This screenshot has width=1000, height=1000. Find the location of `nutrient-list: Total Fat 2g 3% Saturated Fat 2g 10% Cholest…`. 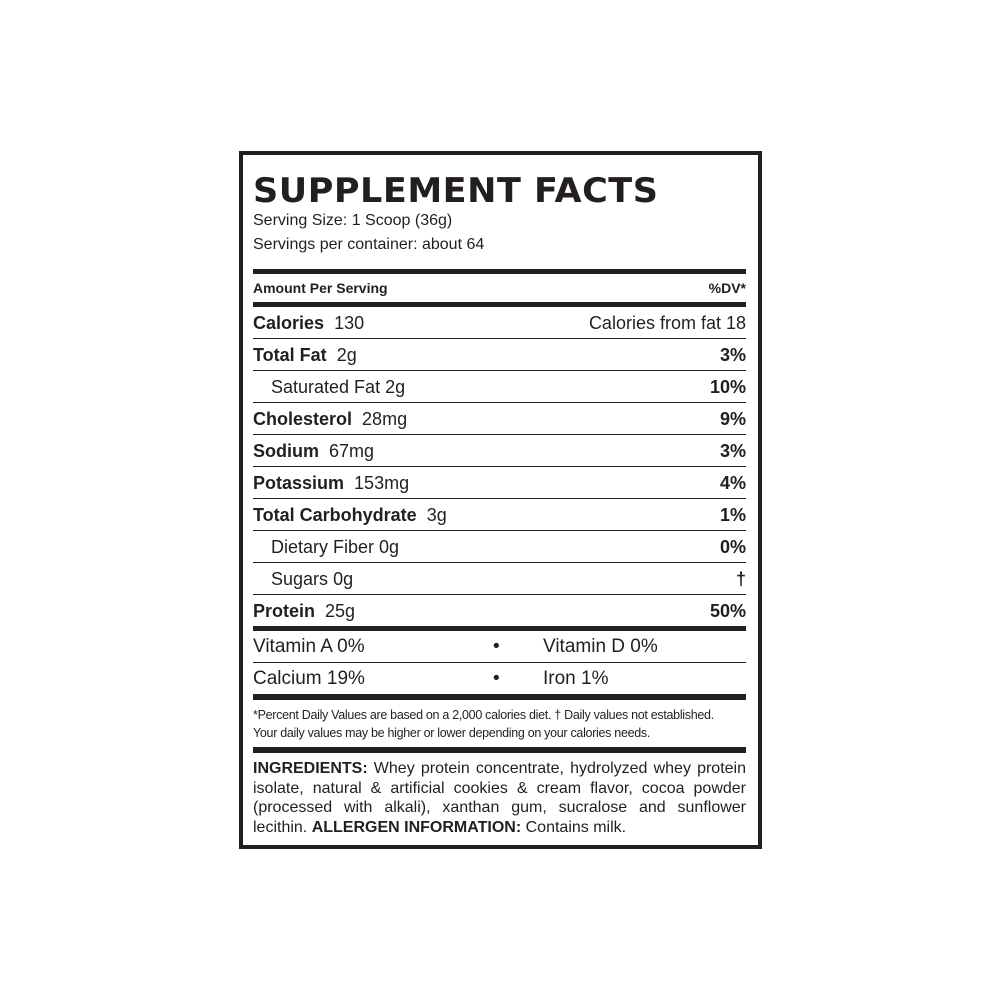

nutrient-list: Total Fat 2g 3% Saturated Fat 2g 10% Cholest… is located at coordinates (499, 482).